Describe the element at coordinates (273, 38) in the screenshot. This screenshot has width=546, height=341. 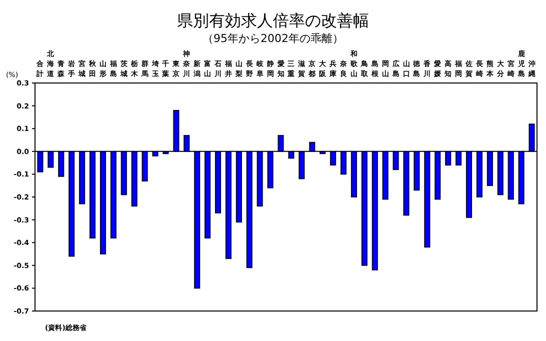
I see `chart-subtitle: （95年から2002年の乖離）` at that location.